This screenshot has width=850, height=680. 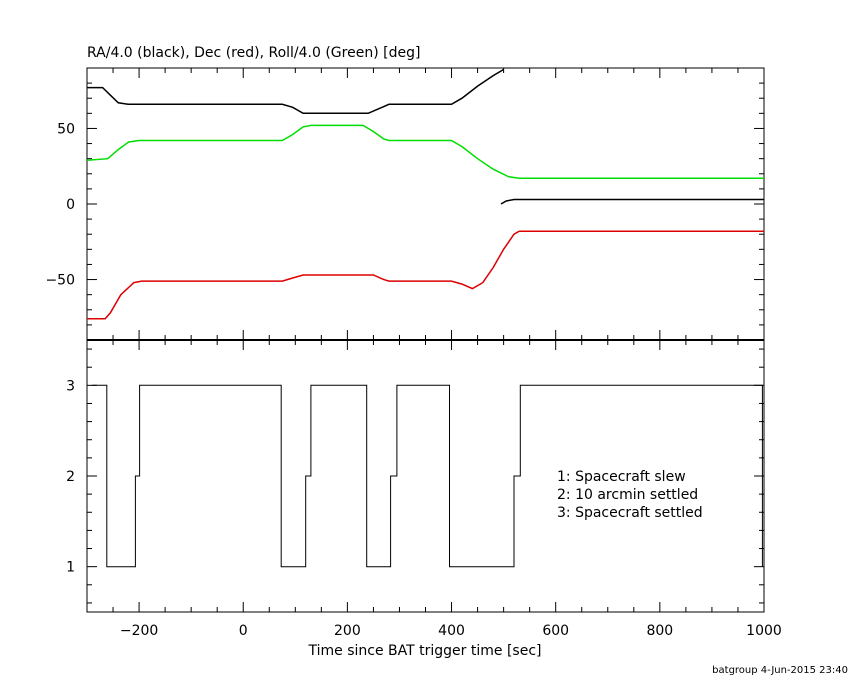 What do you see at coordinates (764, 631) in the screenshot?
I see `x-tick-label: 1000` at bounding box center [764, 631].